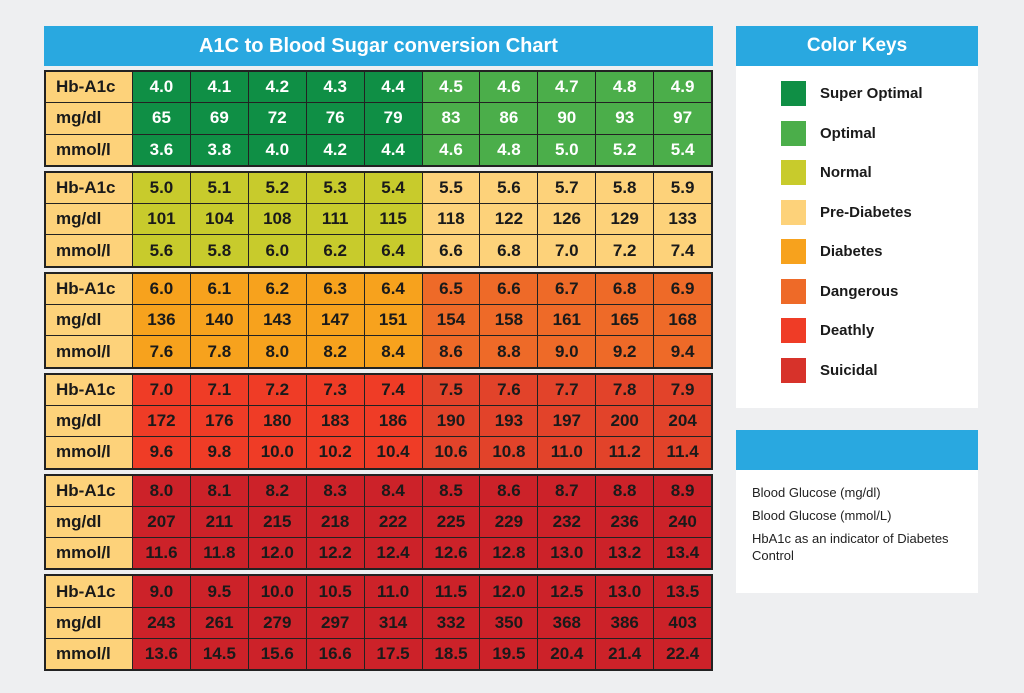 The width and height of the screenshot is (1024, 693). What do you see at coordinates (566, 553) in the screenshot?
I see `table-cell: 13.0` at bounding box center [566, 553].